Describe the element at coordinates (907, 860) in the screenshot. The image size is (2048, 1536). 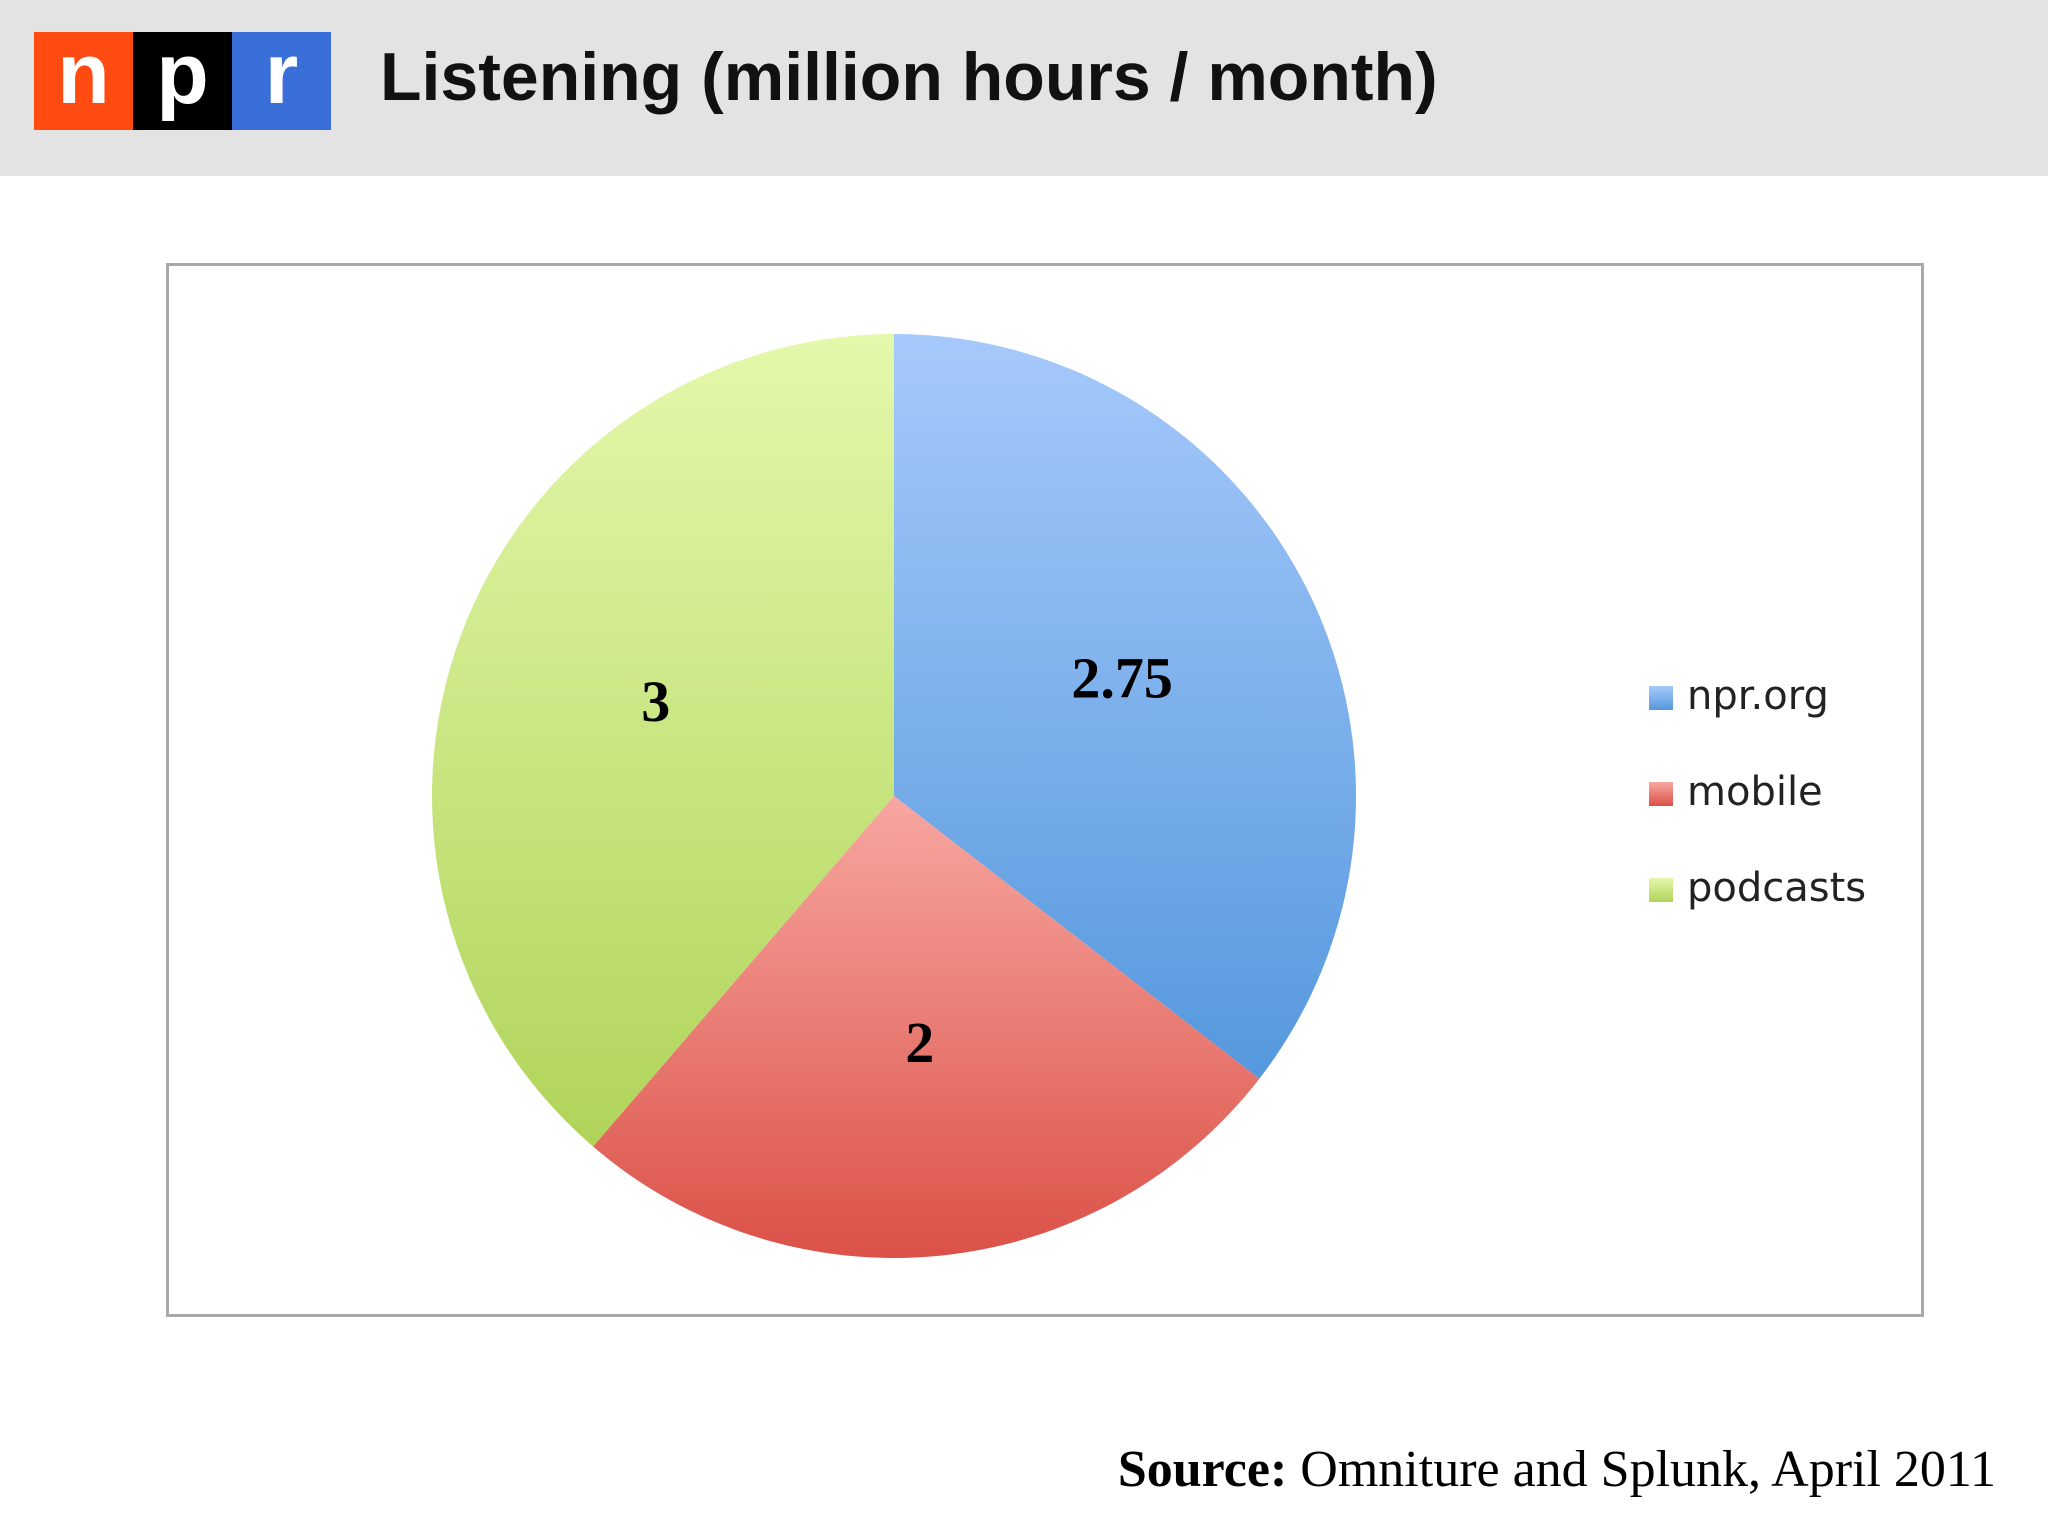
I see `pie-data-labels: 2.75 2 3` at that location.